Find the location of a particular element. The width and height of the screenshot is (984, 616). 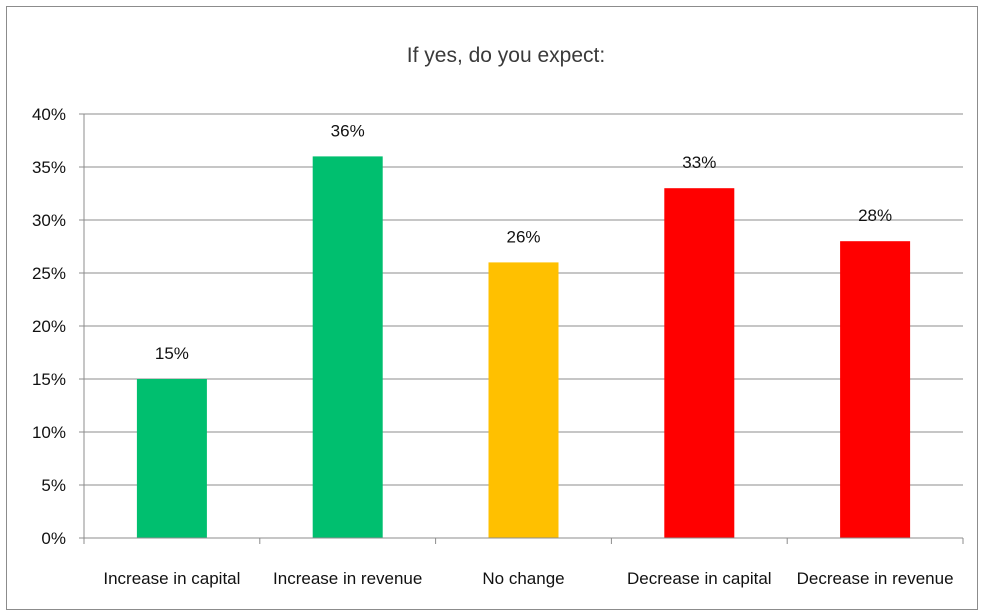

x-tick-label: Increase in capital is located at coordinates (171, 578).